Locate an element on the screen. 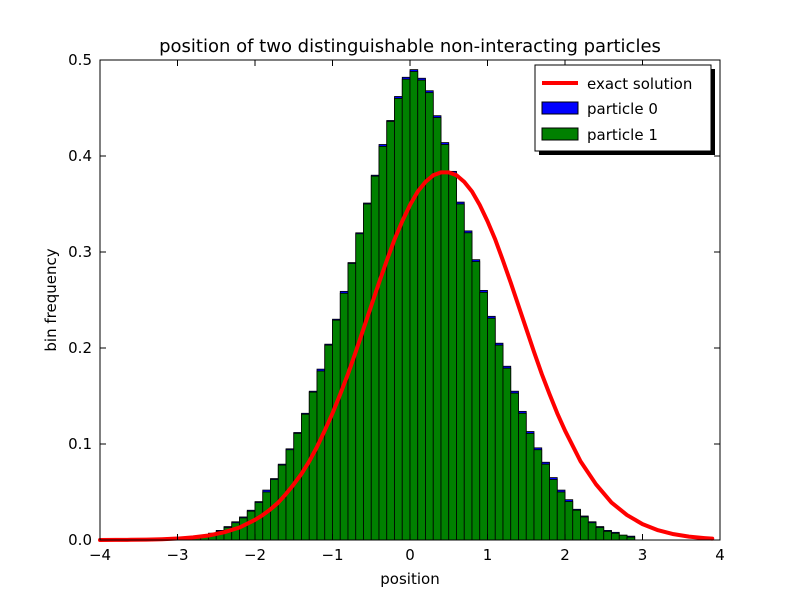 This screenshot has width=800, height=604. y-tick-label: 0.3 is located at coordinates (80, 252).